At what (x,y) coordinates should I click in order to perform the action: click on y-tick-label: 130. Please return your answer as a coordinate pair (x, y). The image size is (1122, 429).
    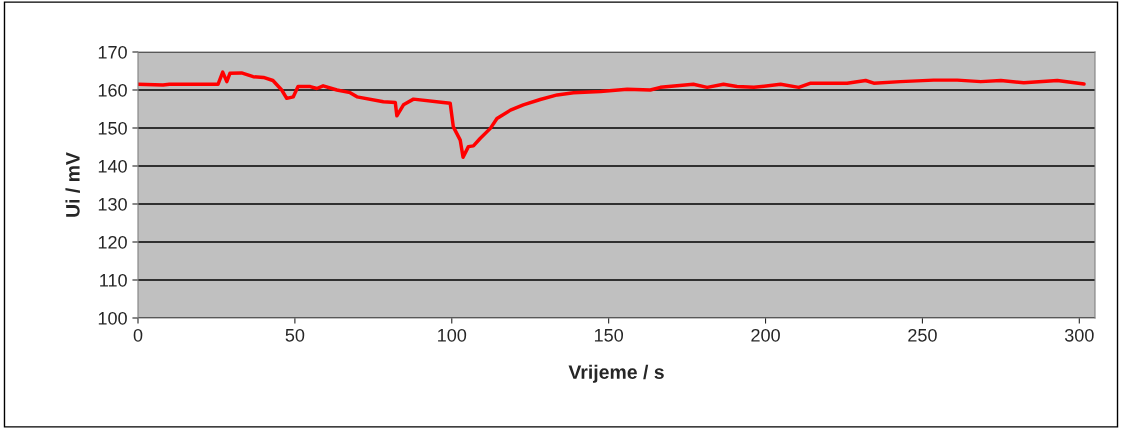
    Looking at the image, I should click on (112, 204).